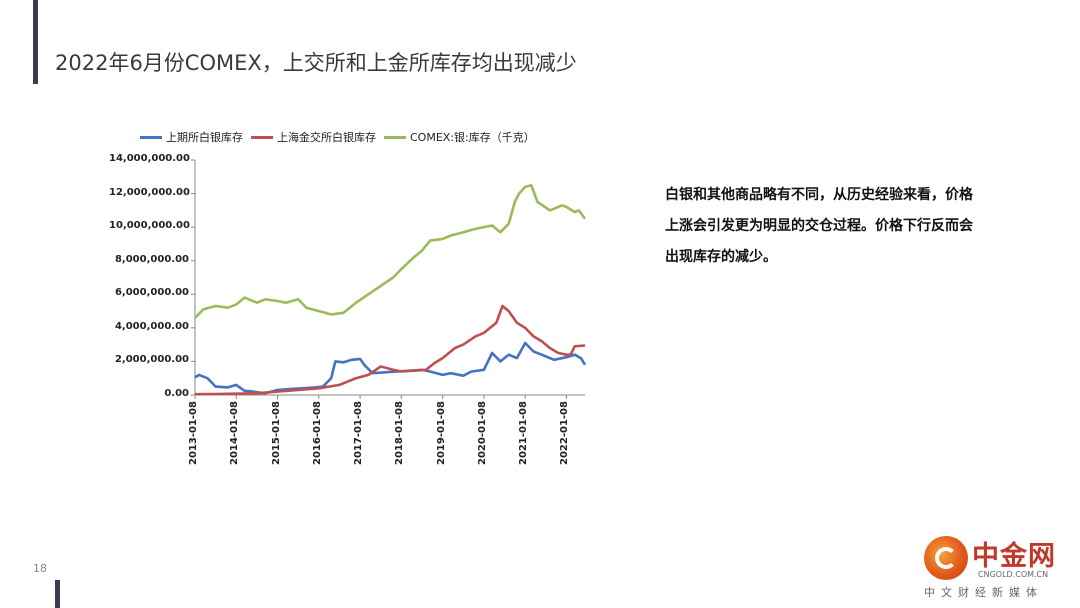  I want to click on logo-subtitle: 中文财经新媒体, so click(983, 592).